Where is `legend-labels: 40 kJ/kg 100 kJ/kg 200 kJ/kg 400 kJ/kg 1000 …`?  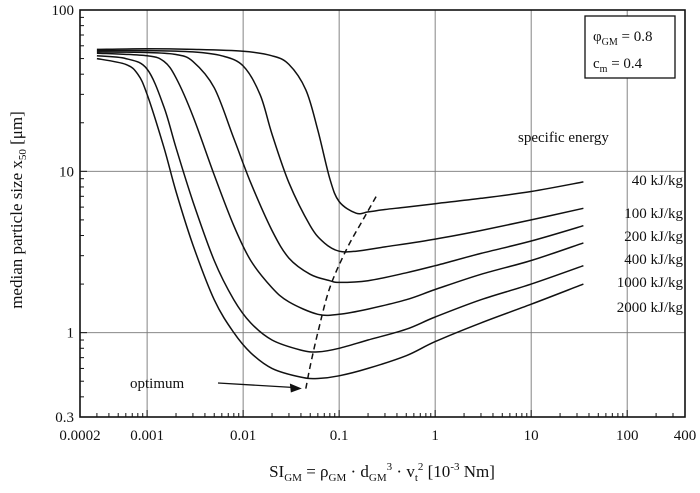
legend-labels: 40 kJ/kg 100 kJ/kg 200 kJ/kg 400 kJ/kg 1000 … is located at coordinates (650, 244).